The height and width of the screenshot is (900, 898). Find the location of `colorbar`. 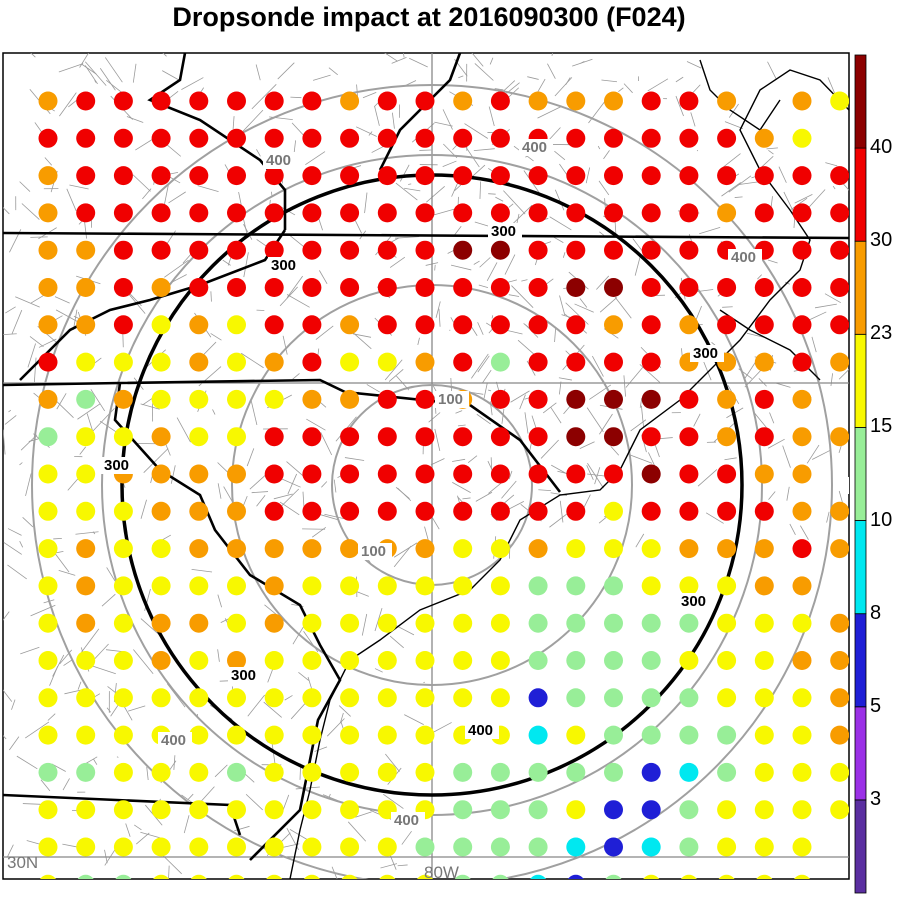

colorbar is located at coordinates (860, 474).